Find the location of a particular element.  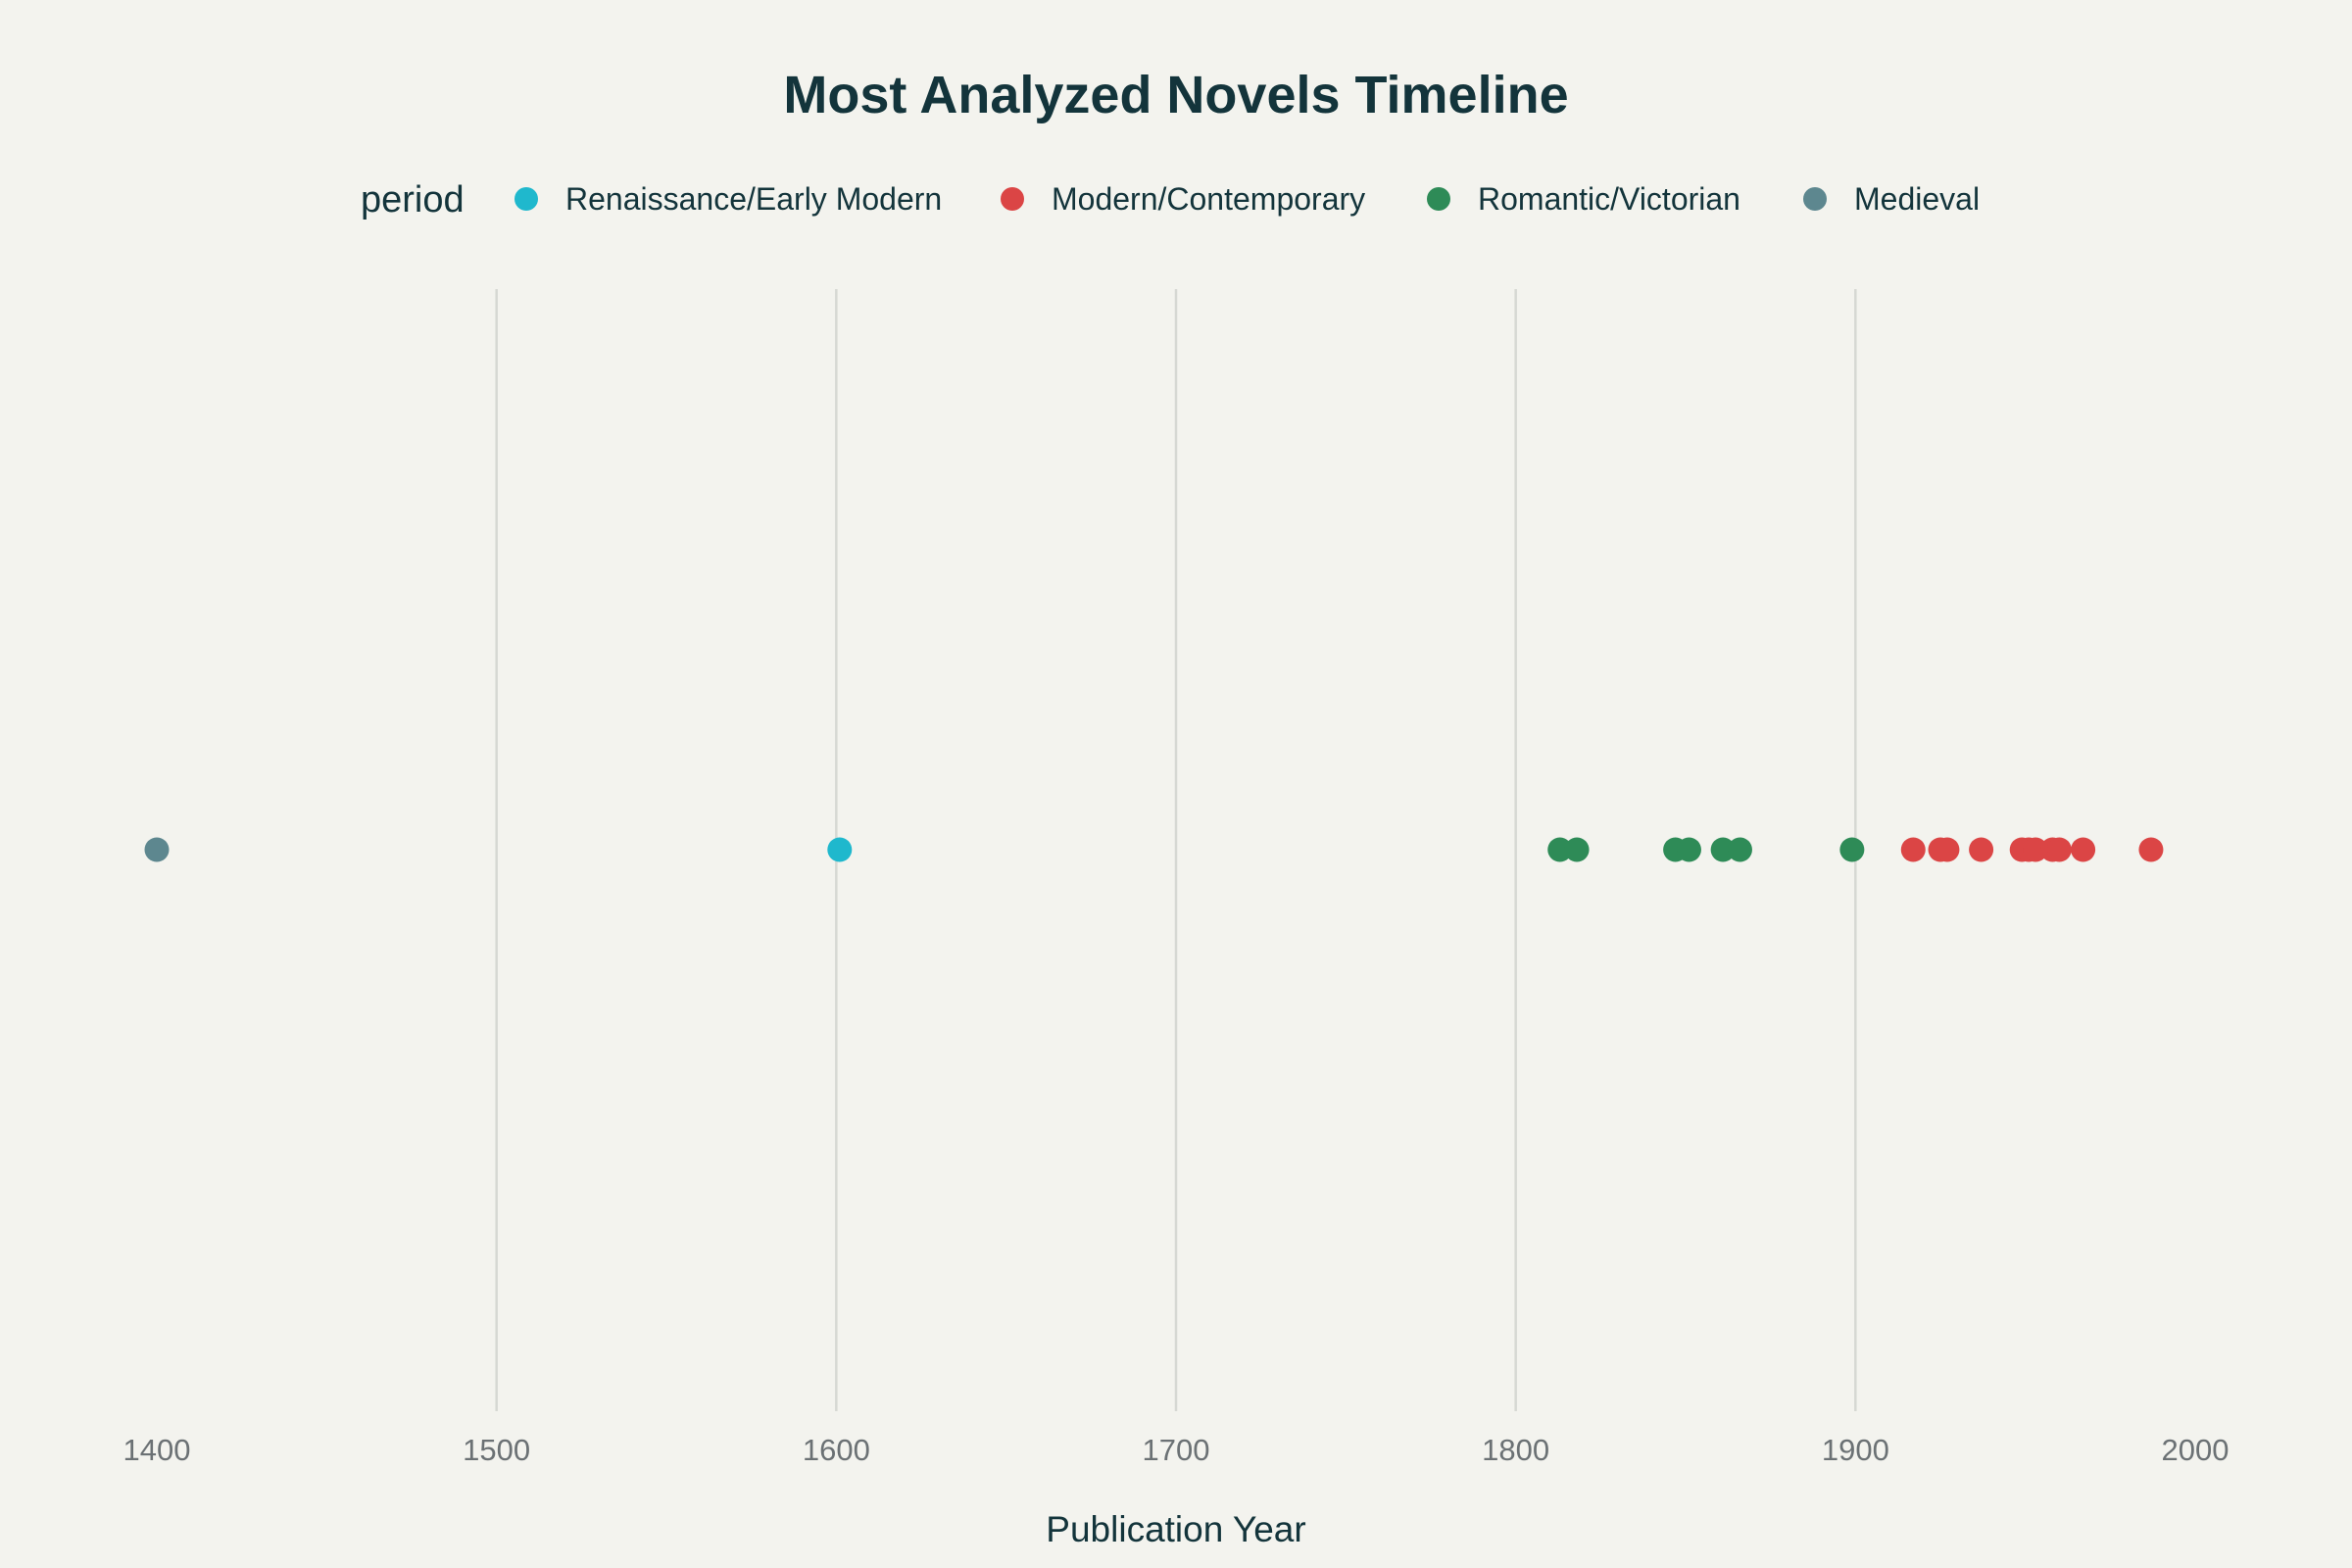

x-tick-label: 1800 is located at coordinates (1515, 1450).